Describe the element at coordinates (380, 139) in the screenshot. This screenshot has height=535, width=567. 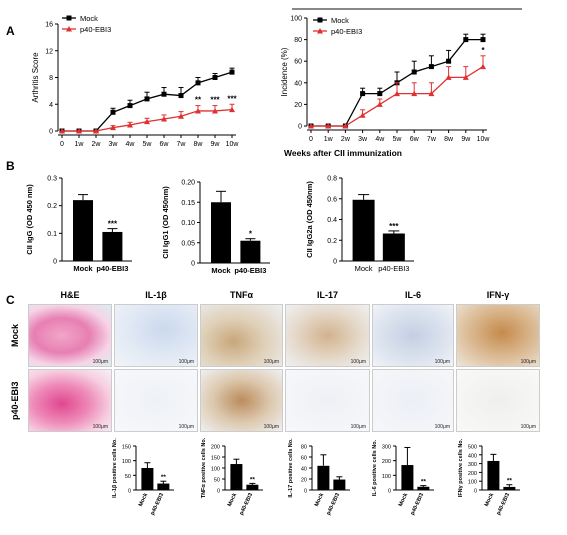
I see `x-tick-label: 4w` at that location.